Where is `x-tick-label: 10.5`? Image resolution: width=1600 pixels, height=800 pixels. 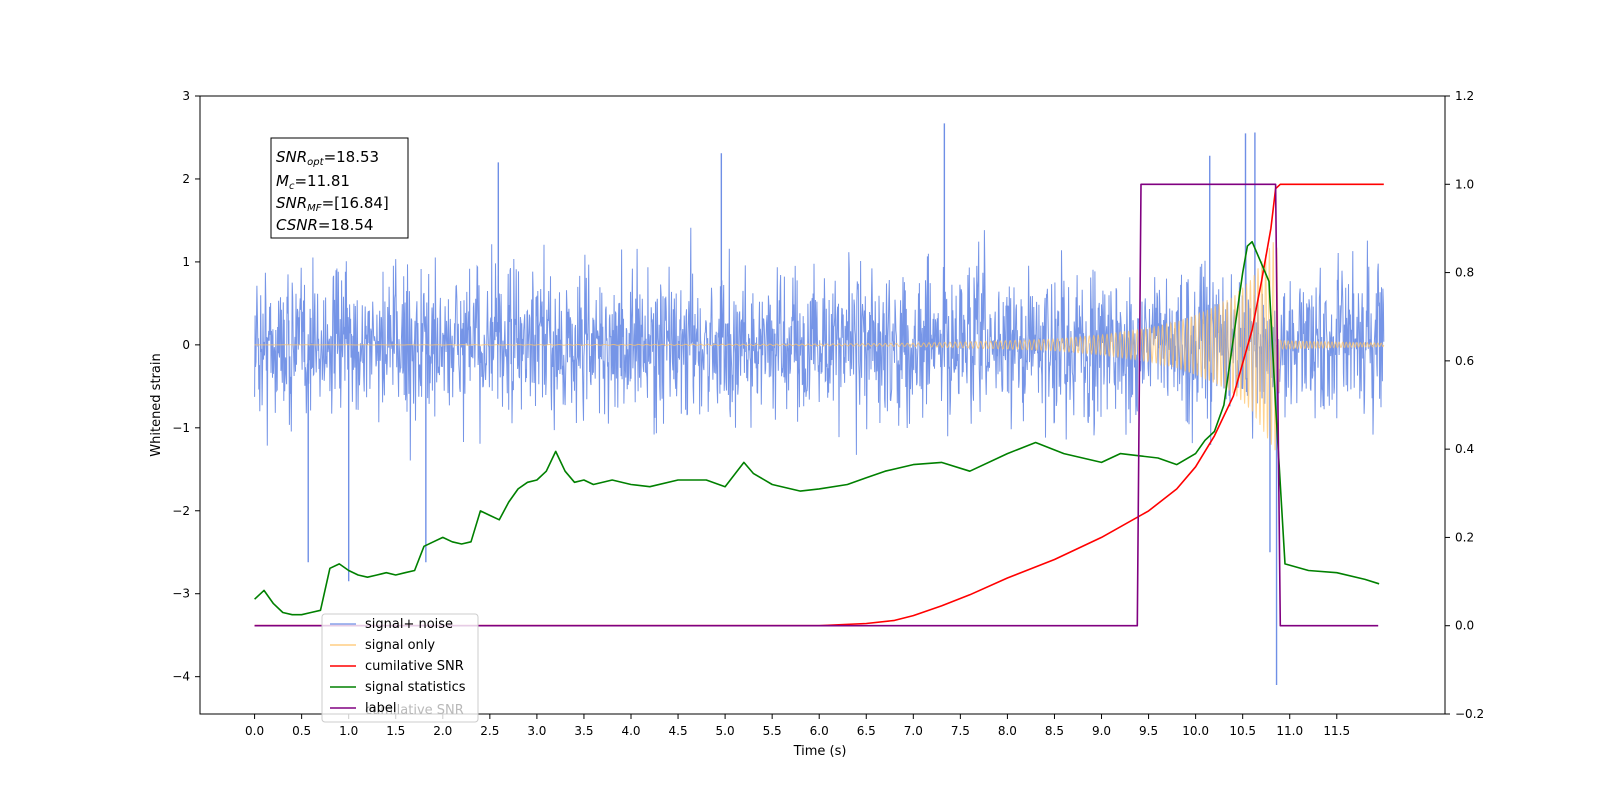
x-tick-label: 10.5 is located at coordinates (1242, 731).